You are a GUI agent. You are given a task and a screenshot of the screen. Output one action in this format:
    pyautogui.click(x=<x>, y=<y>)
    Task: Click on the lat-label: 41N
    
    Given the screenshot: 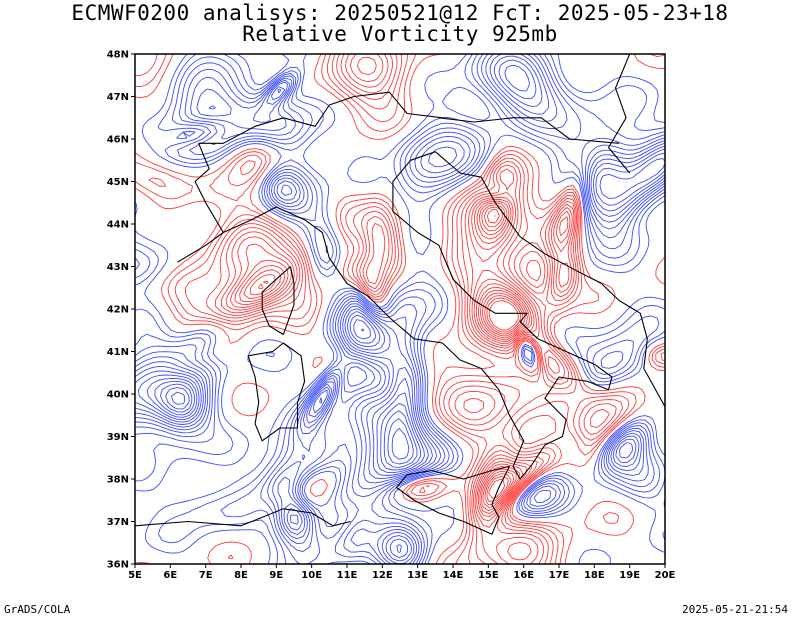 What is the action you would take?
    pyautogui.click(x=118, y=352)
    